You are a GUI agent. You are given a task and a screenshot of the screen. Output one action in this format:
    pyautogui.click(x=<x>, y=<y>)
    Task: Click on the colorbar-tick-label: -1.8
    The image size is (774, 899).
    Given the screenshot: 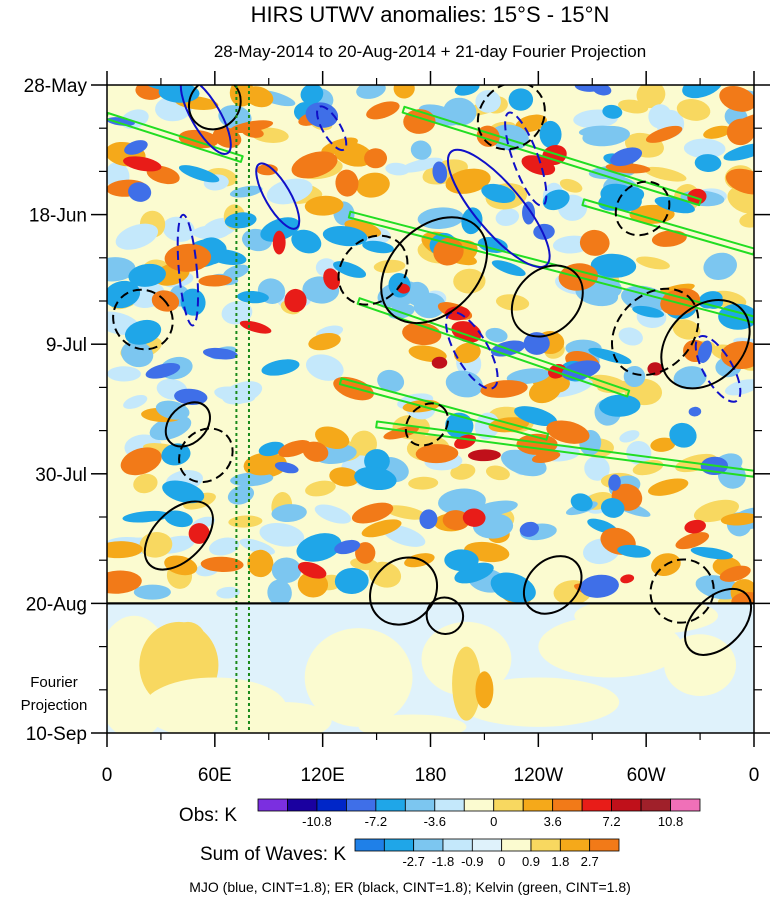 What is the action you would take?
    pyautogui.click(x=443, y=861)
    